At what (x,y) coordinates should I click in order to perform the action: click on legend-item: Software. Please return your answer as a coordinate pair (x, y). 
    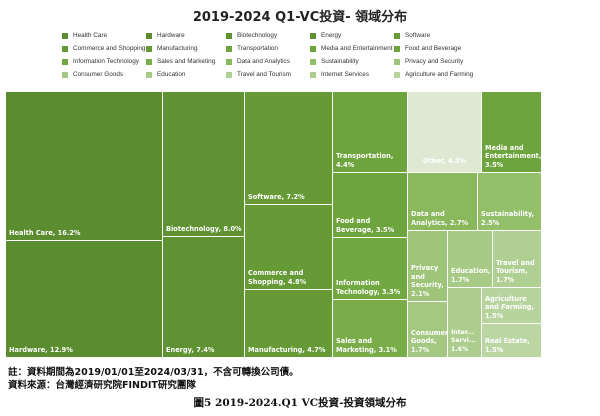
    Looking at the image, I should click on (412, 36).